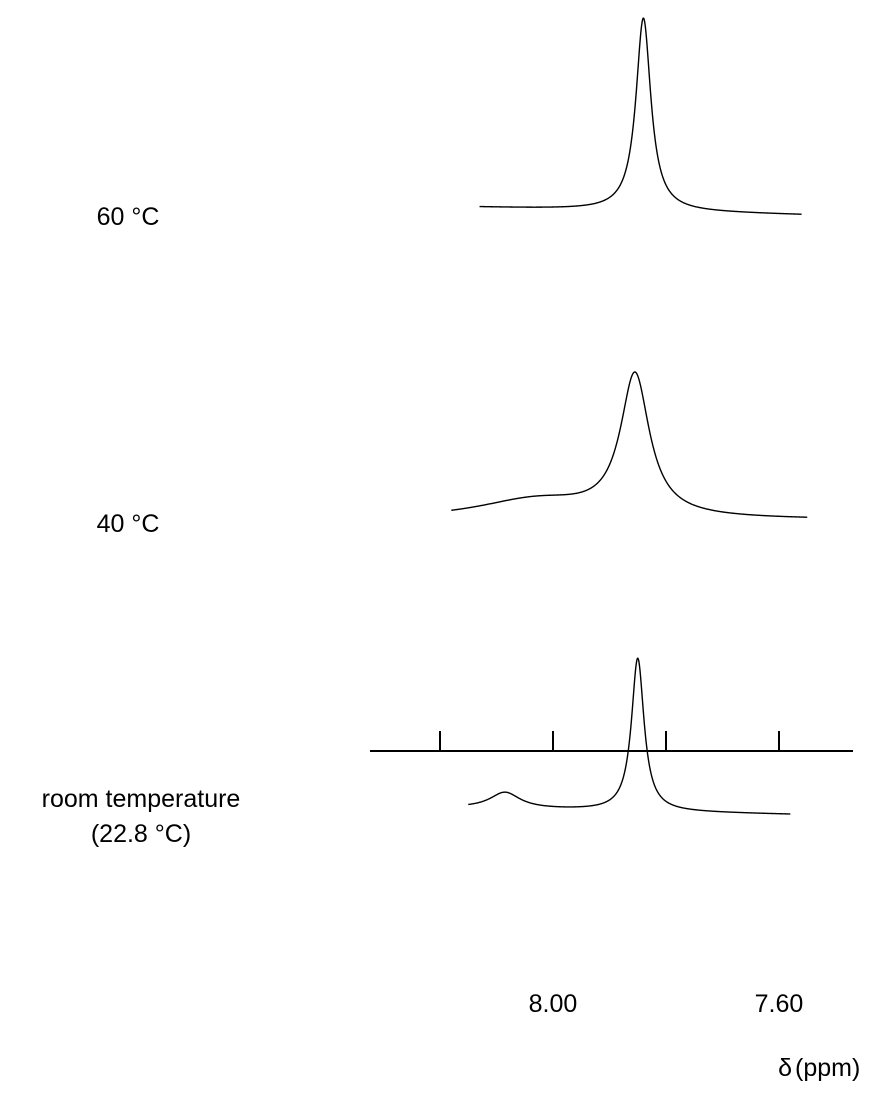 The width and height of the screenshot is (884, 1095). What do you see at coordinates (553, 1004) in the screenshot?
I see `x-tick-label: 8.00` at bounding box center [553, 1004].